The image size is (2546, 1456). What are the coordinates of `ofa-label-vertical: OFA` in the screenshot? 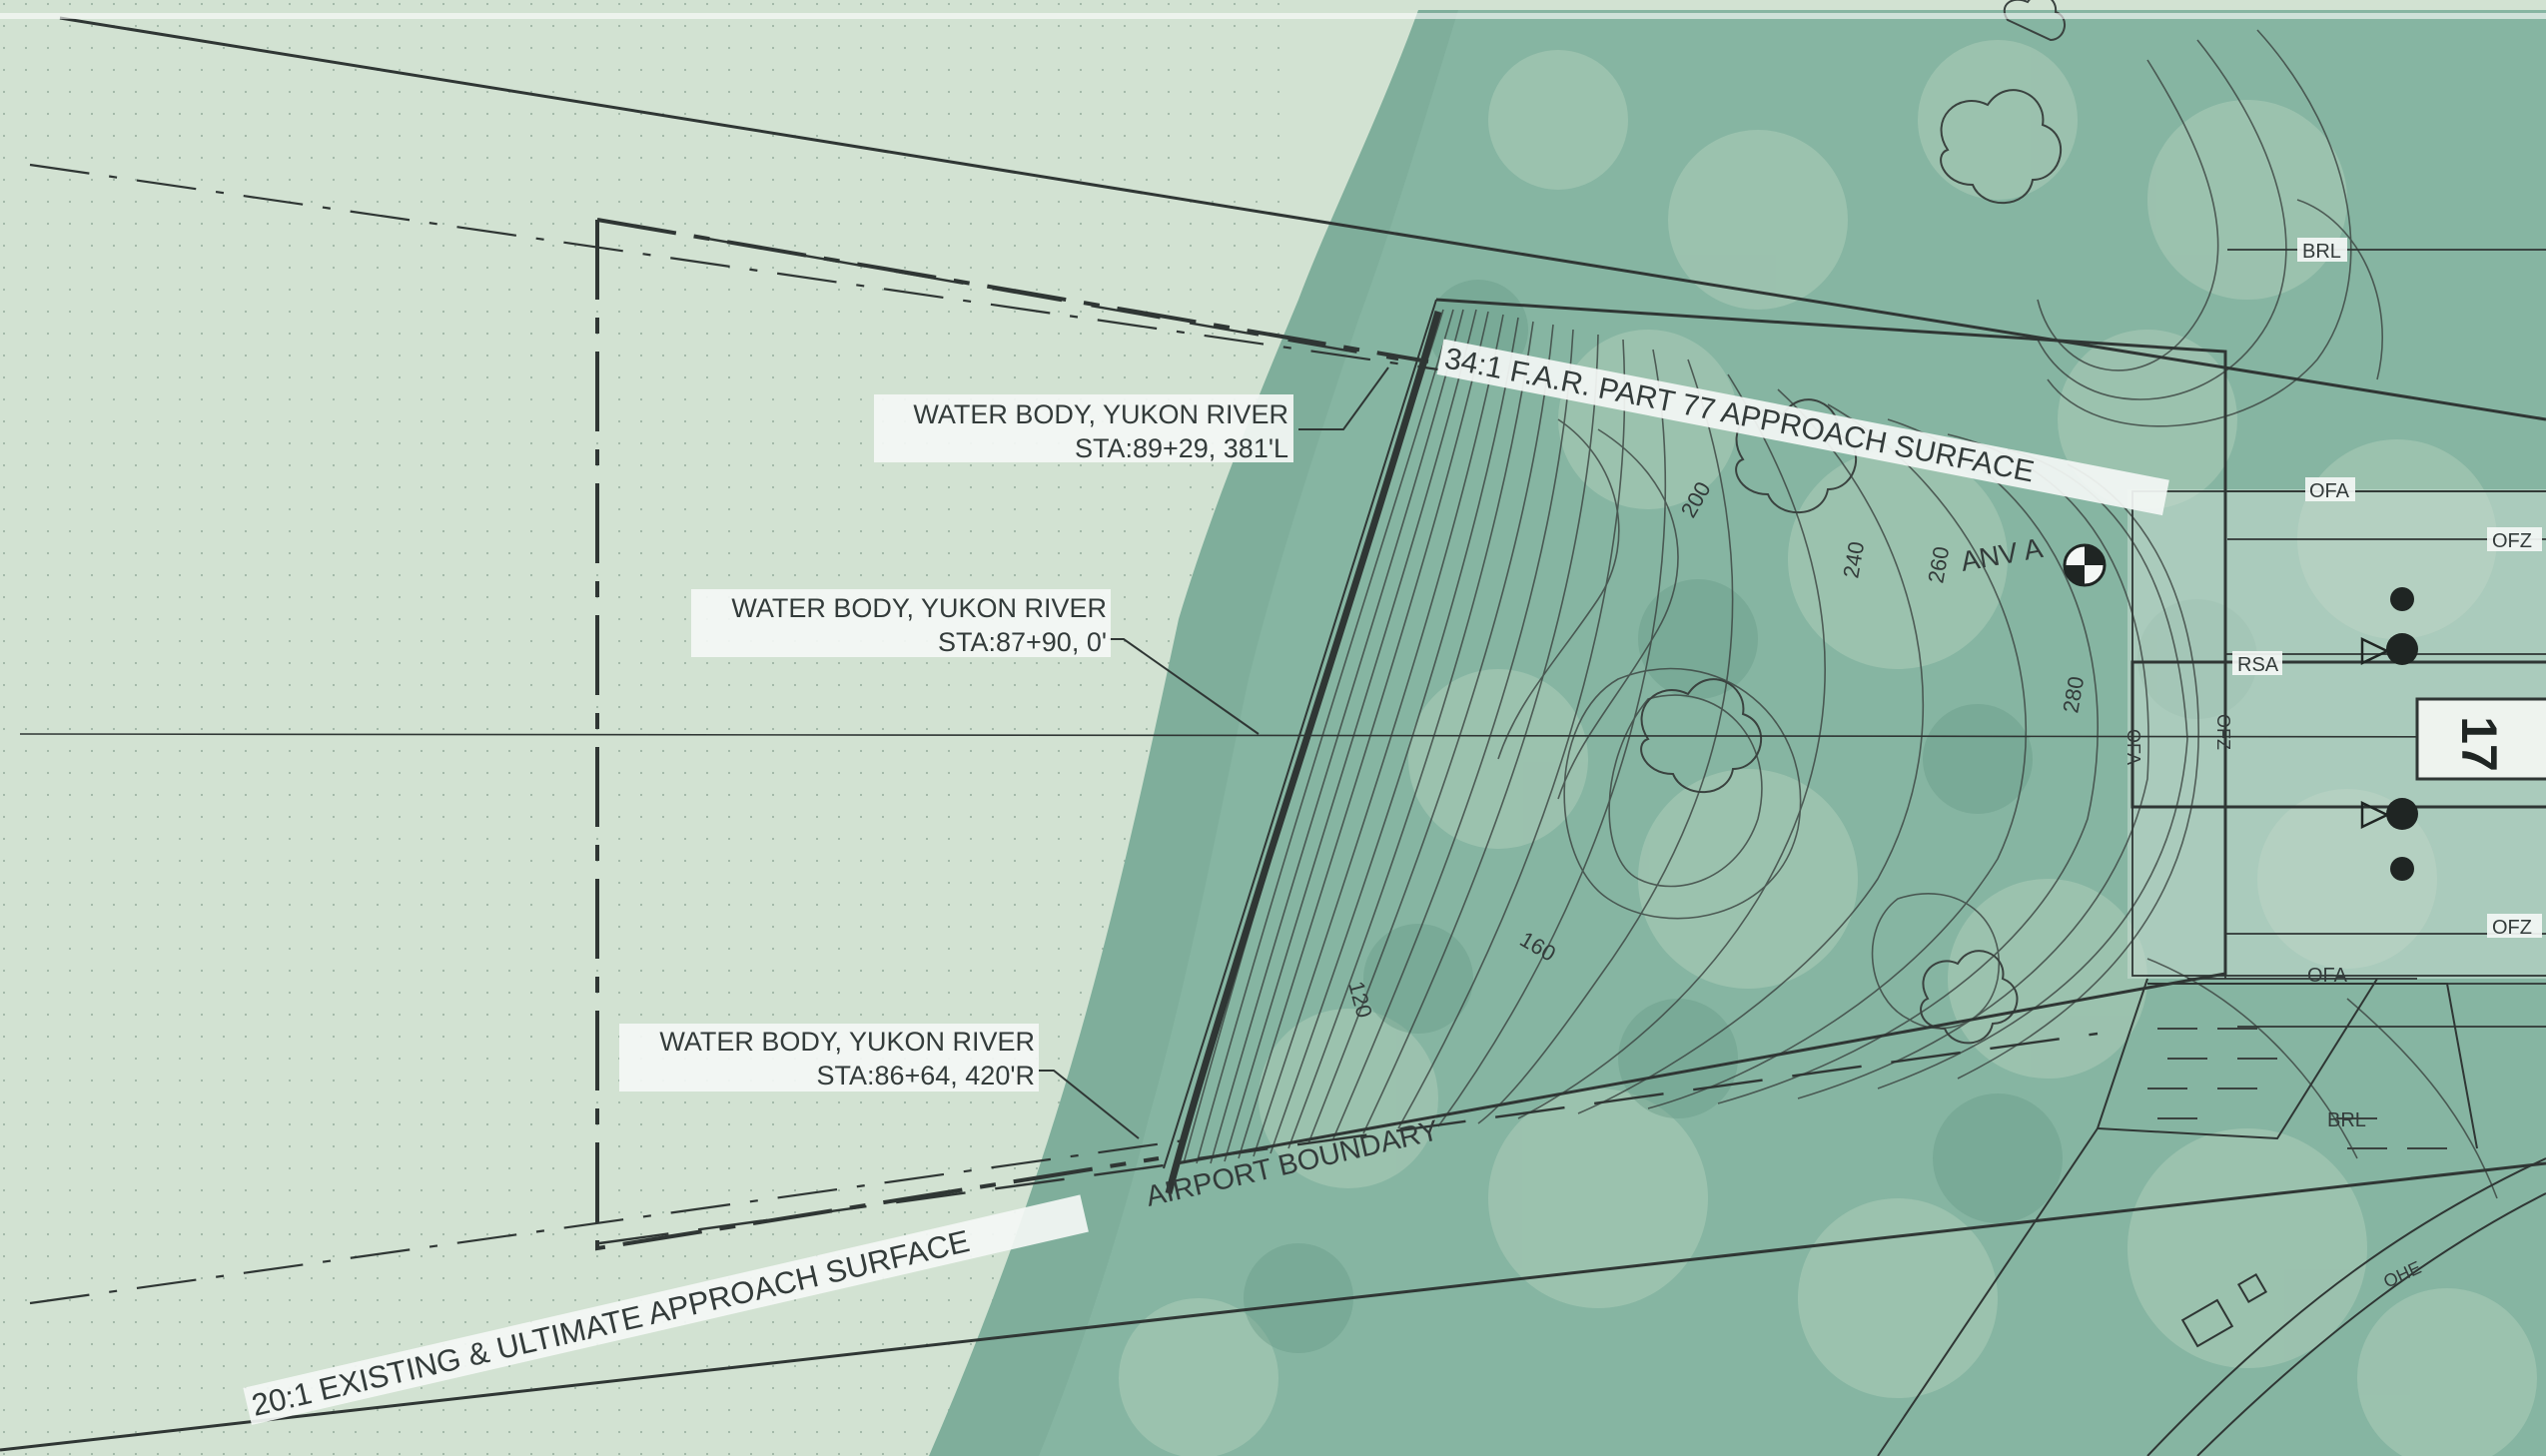 It's located at (2133, 747).